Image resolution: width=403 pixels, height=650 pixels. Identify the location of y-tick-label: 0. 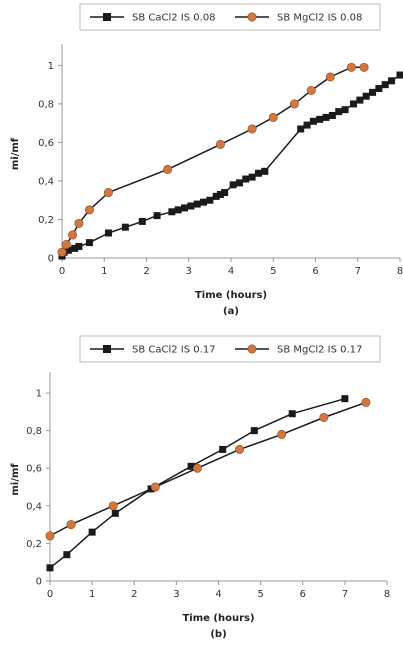
(39, 582).